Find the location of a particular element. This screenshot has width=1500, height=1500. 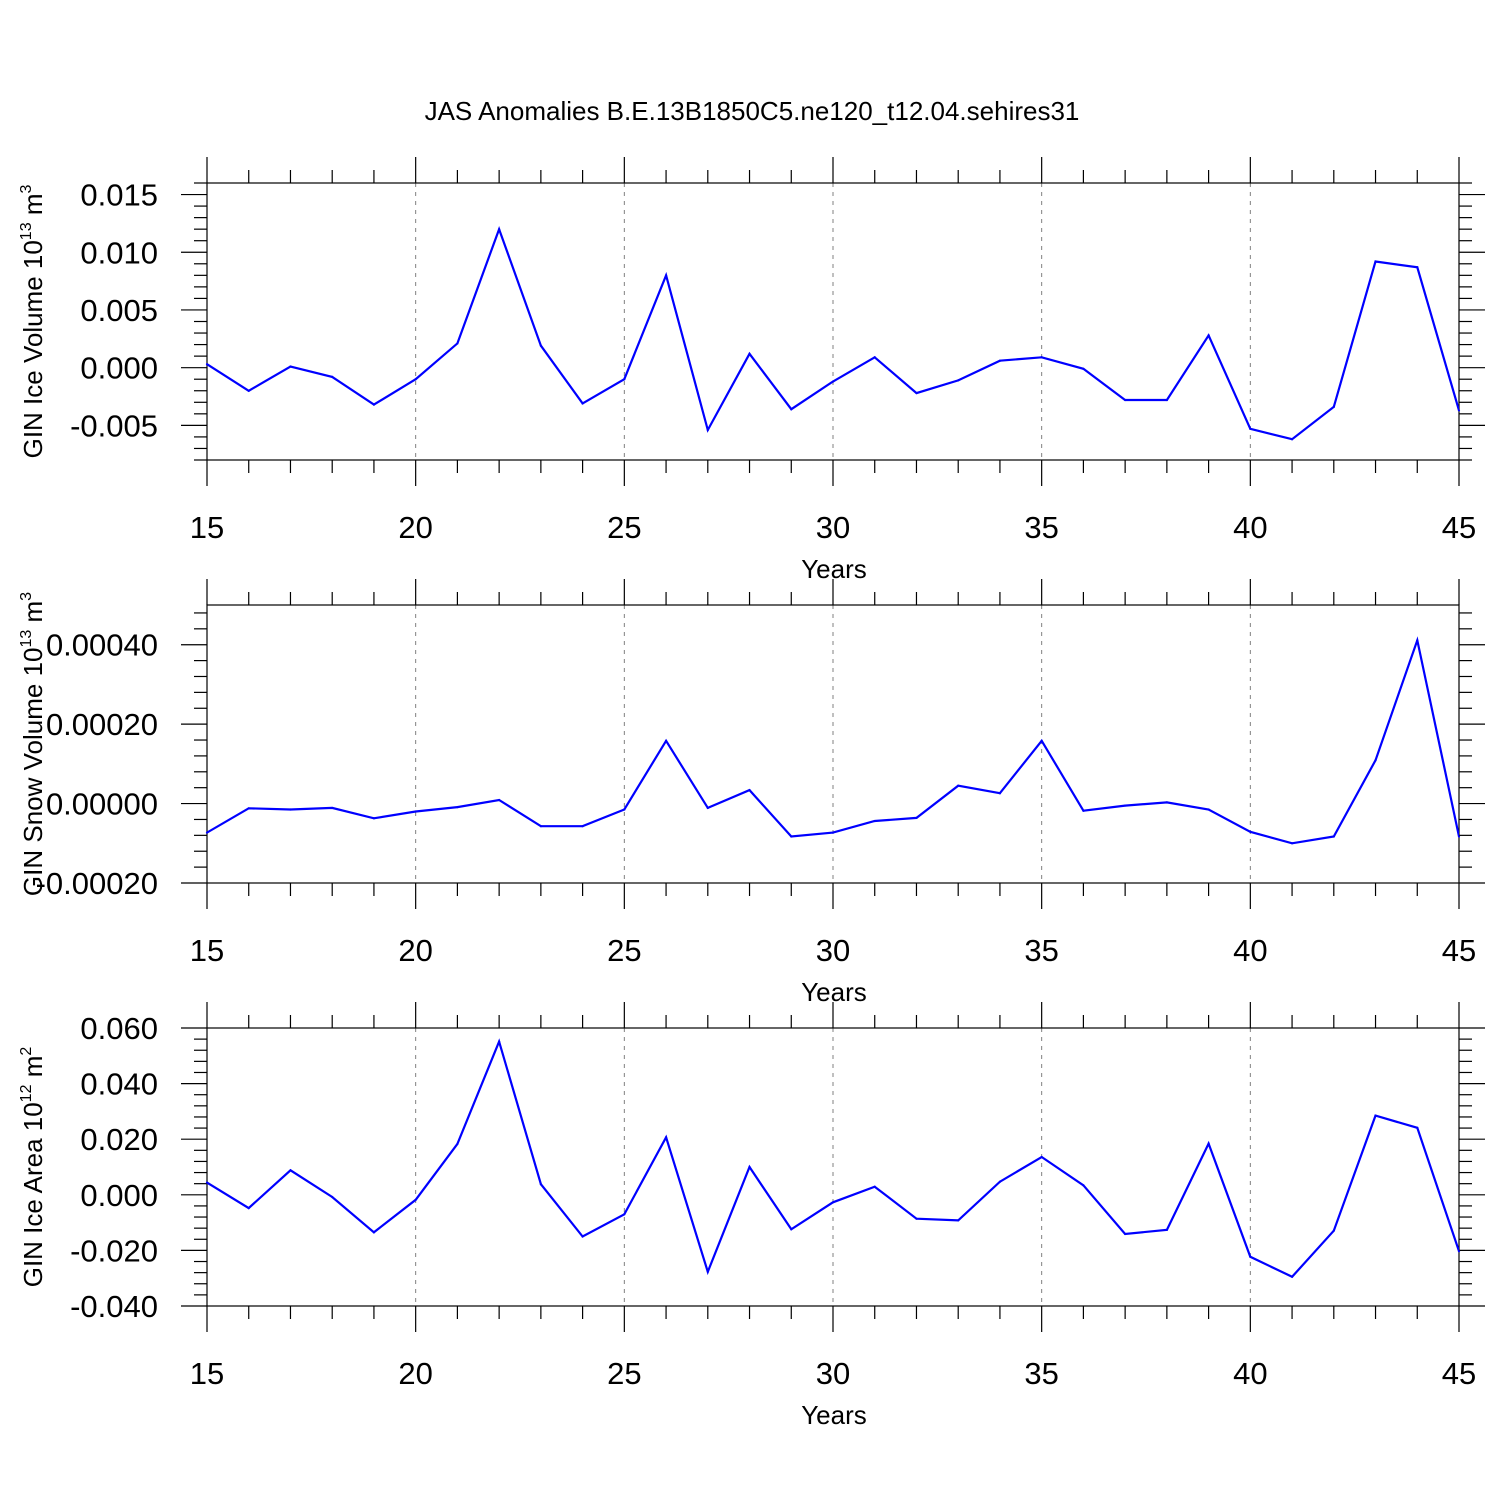

y-axis-label-exp: 13 is located at coordinates (26, 231).